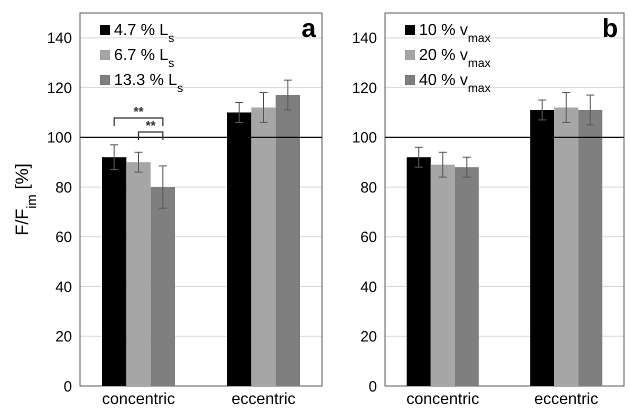 This screenshot has height=408, width=630. I want to click on legend-label: 6.7 % L$_{s}$, so click(144, 58).